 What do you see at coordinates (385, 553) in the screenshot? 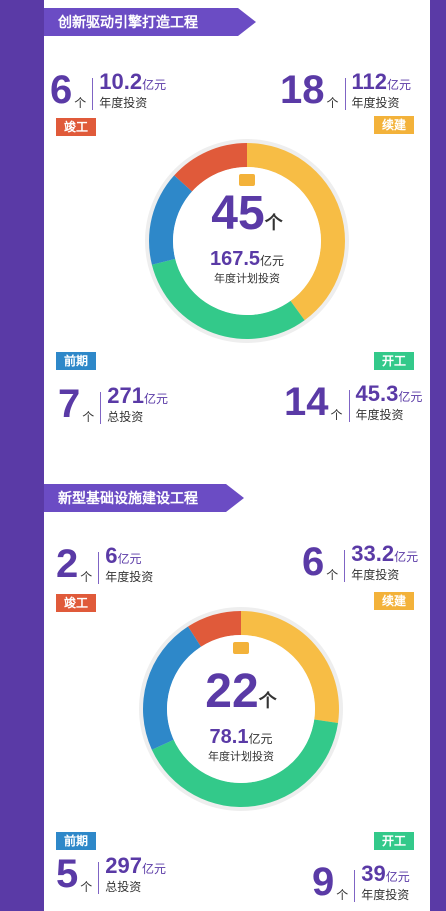
I see `amount: 33.2亿元` at bounding box center [385, 553].